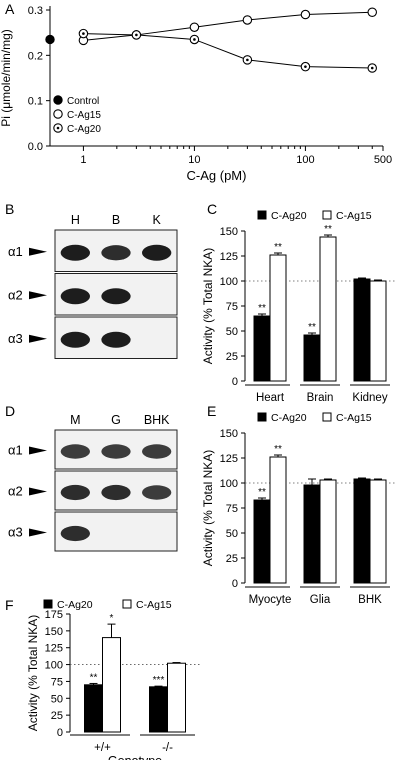 The image size is (416, 760). I want to click on x-tick-label: 1, so click(83, 160).